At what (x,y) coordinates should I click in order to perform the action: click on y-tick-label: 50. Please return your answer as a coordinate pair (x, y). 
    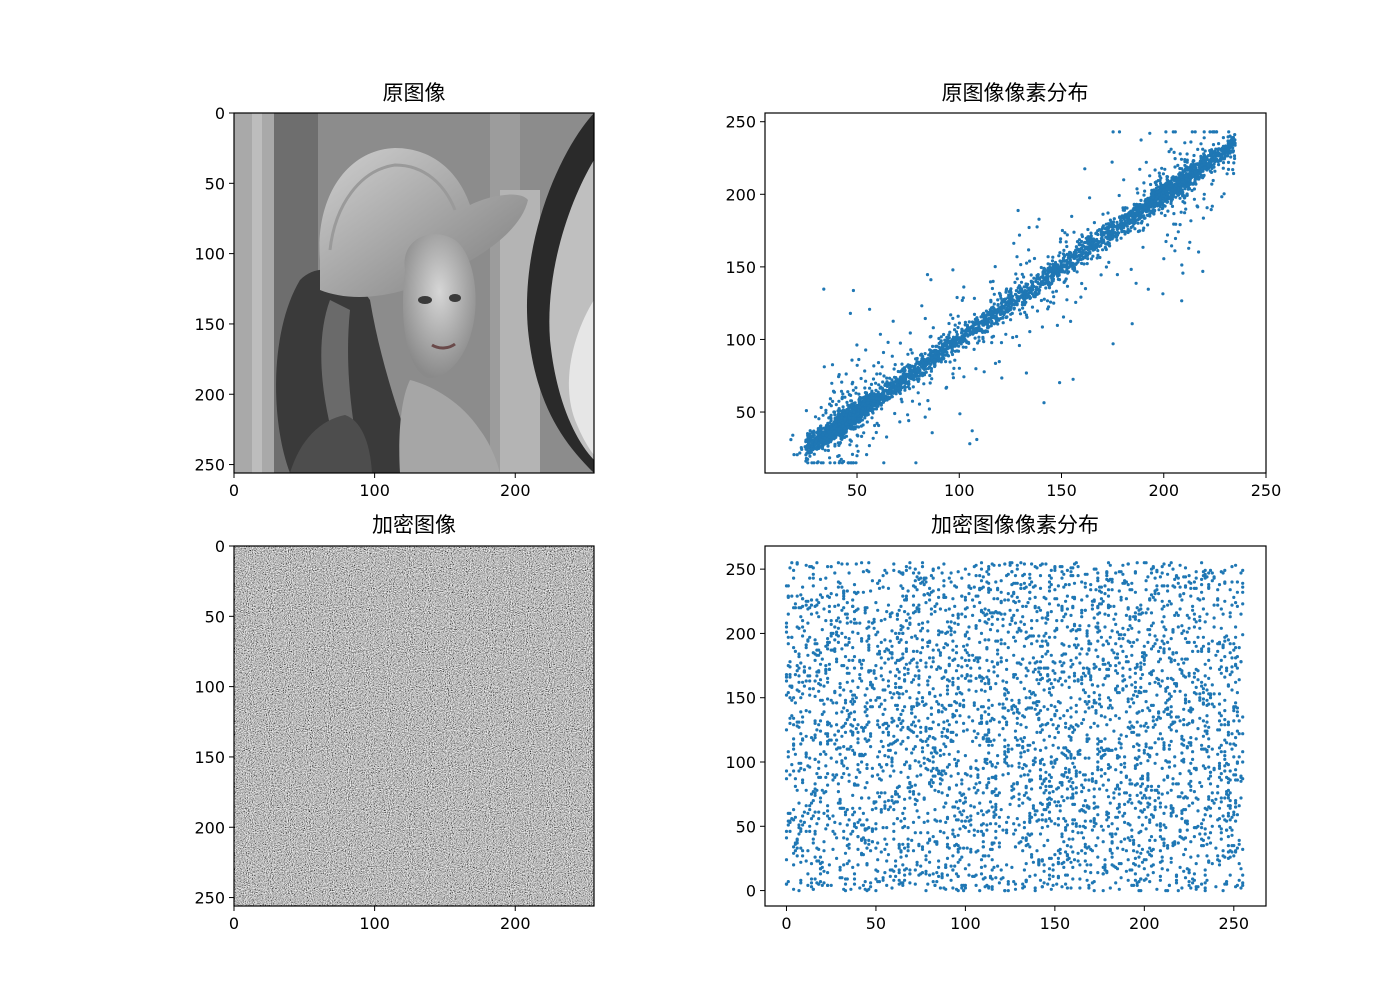
    Looking at the image, I should click on (215, 616).